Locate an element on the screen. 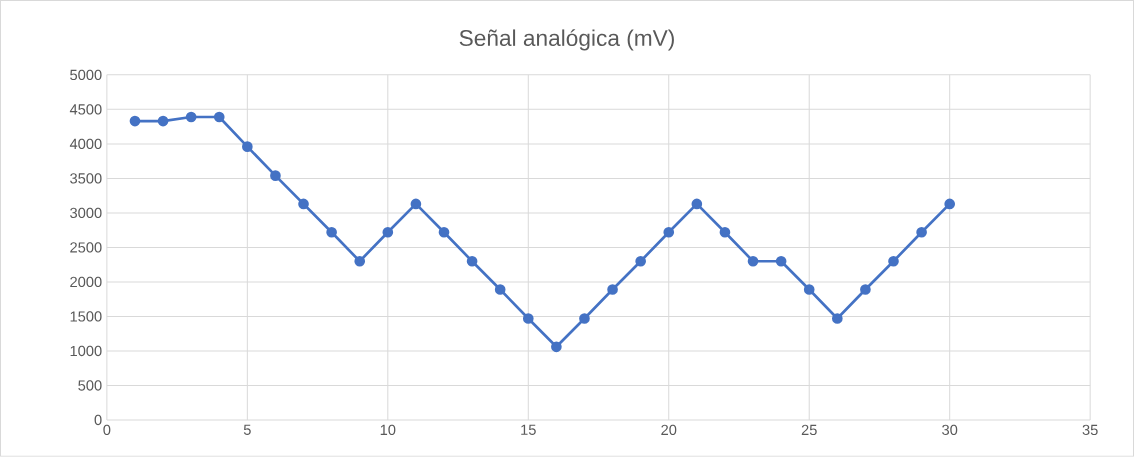 Image resolution: width=1134 pixels, height=457 pixels. y-tick-label: 3500 is located at coordinates (86, 178).